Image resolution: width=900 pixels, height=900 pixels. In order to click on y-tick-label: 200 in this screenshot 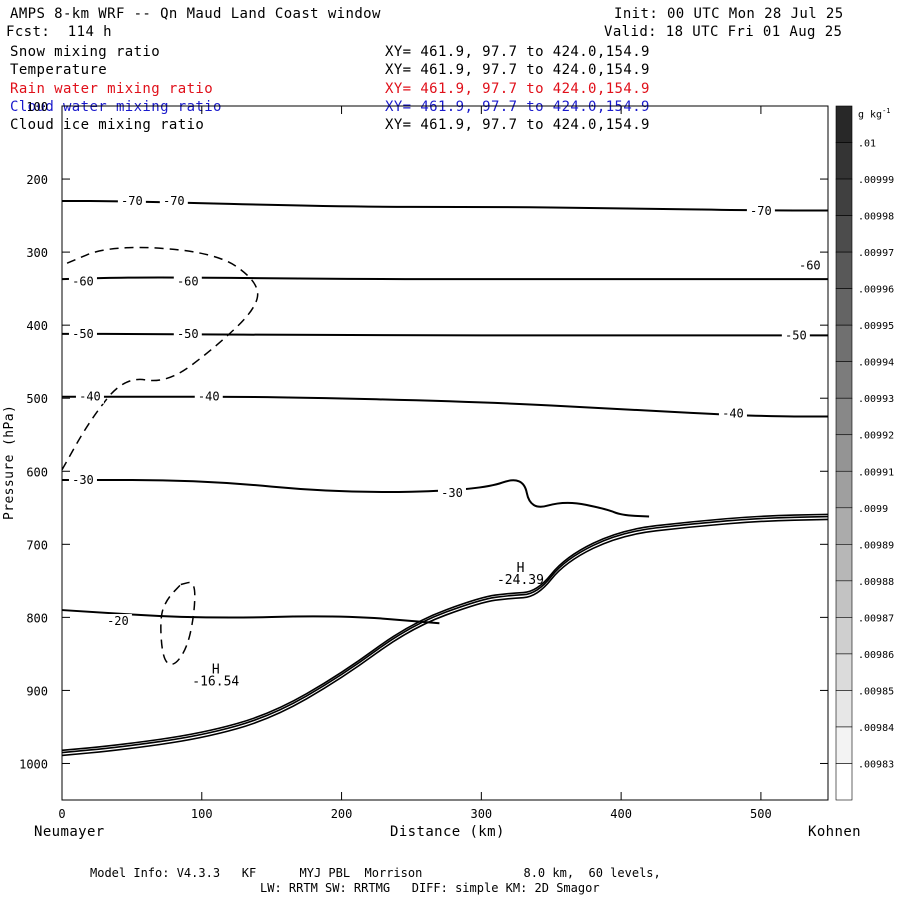, I will do `click(37, 180)`.